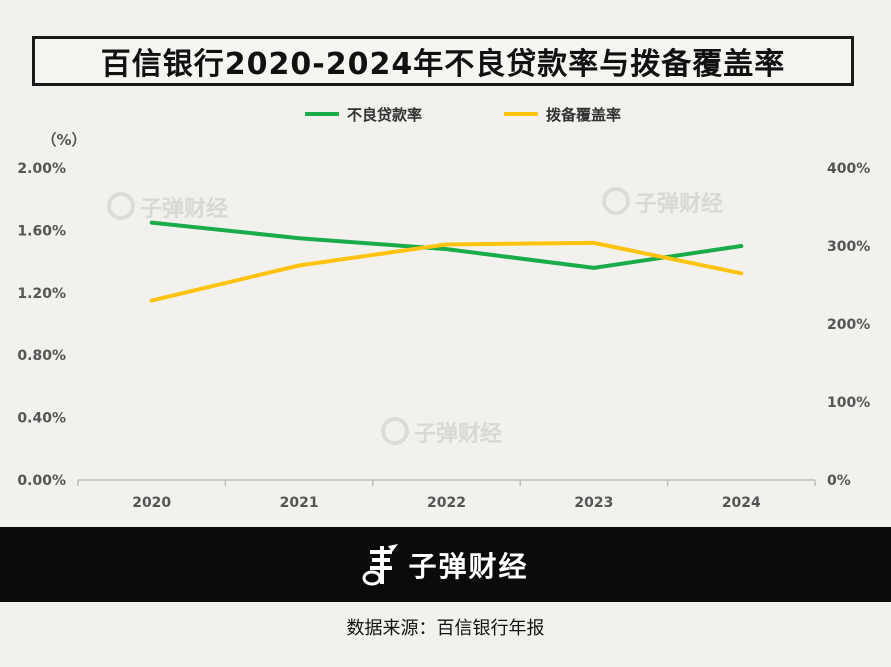 The width and height of the screenshot is (891, 667). I want to click on x-tick-label: 2023, so click(593, 503).